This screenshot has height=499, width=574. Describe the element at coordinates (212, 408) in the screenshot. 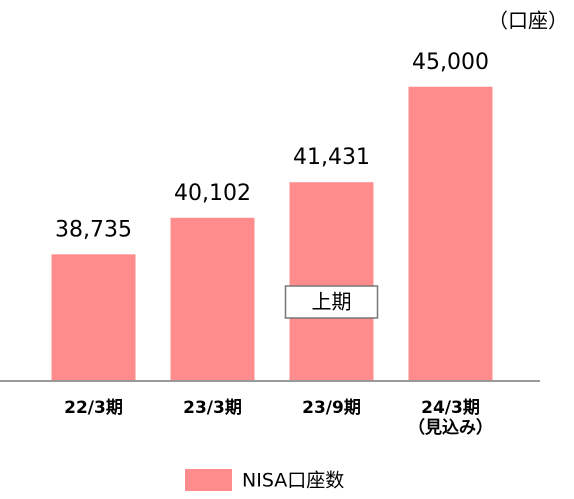

I see `x-tick-label: 23/3期` at that location.